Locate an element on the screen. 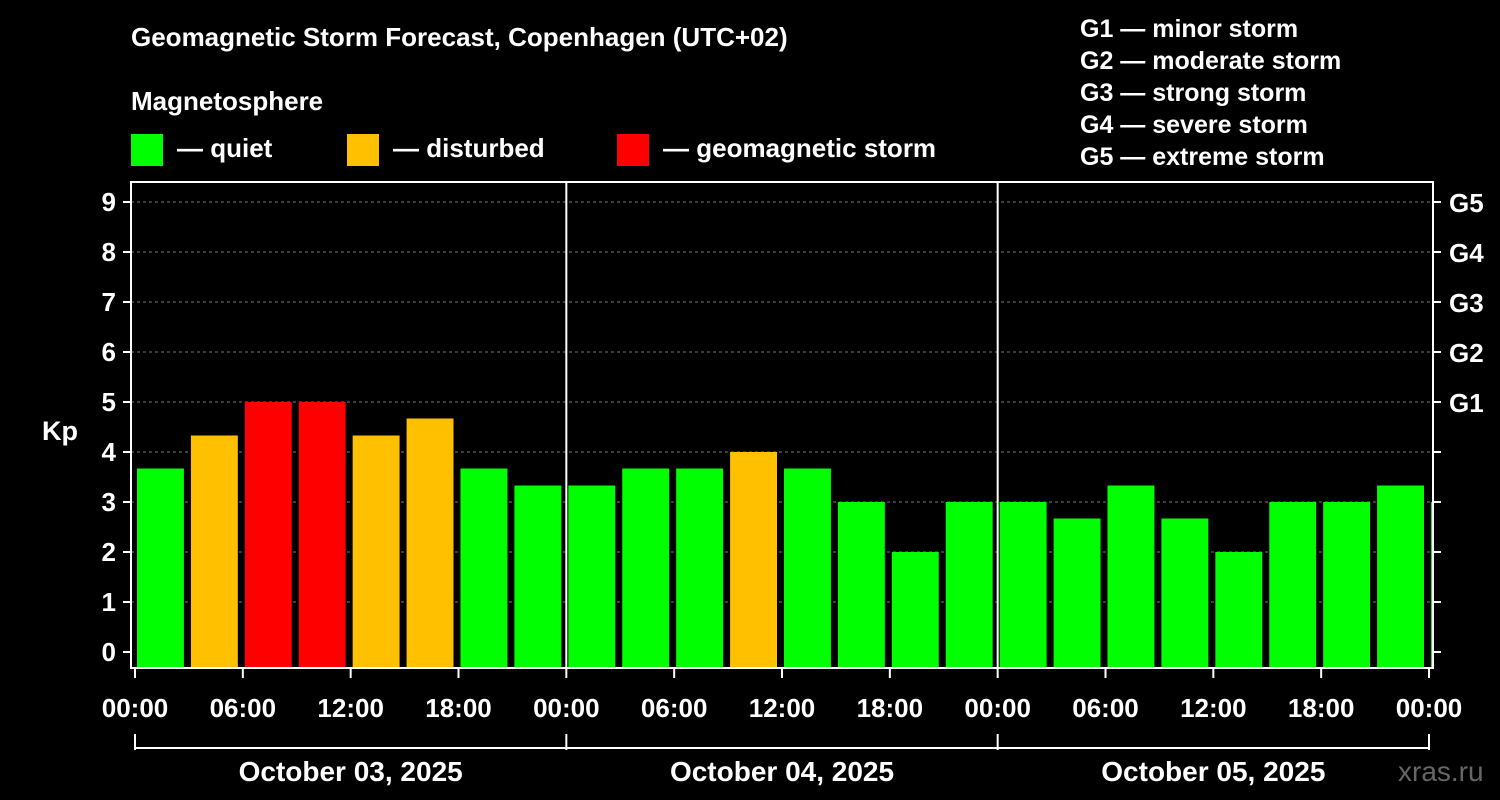  g-scale-label: G2 is located at coordinates (1466, 353).